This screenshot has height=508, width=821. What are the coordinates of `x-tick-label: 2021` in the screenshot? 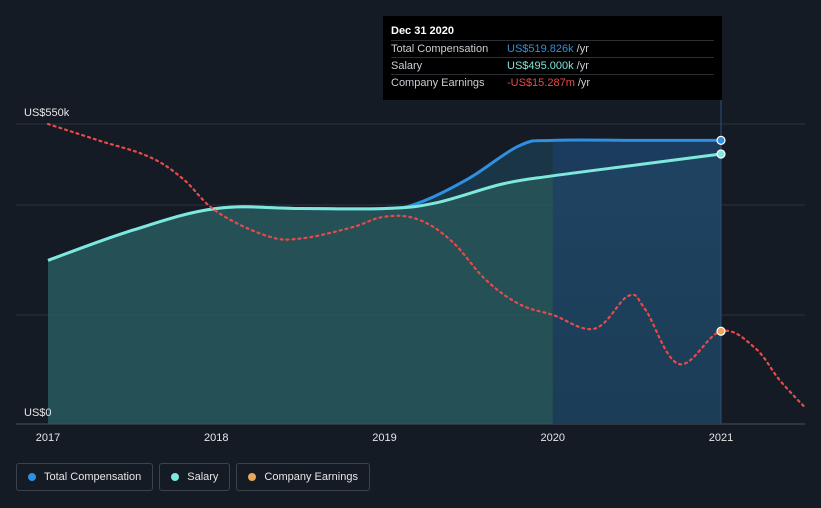 It's located at (721, 438).